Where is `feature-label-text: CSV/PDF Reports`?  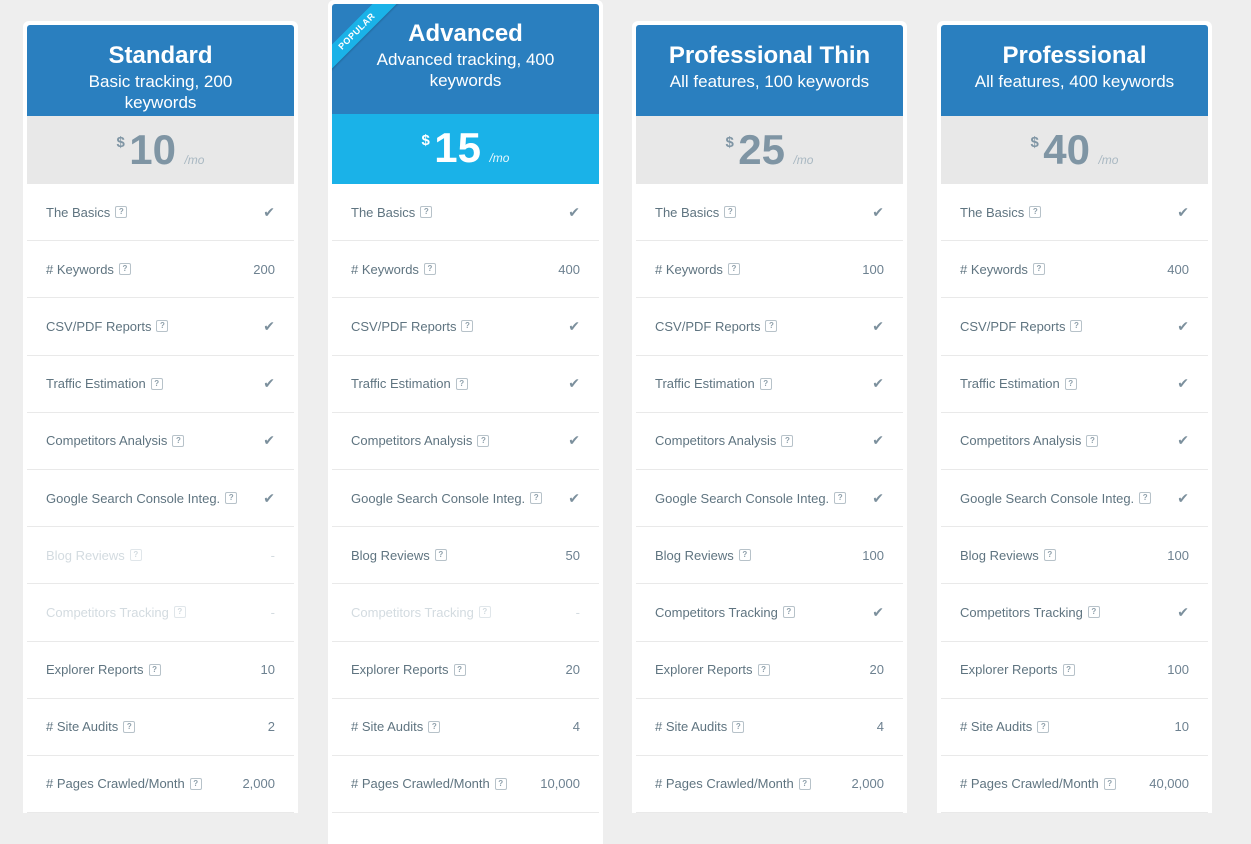
feature-label-text: CSV/PDF Reports is located at coordinates (708, 326).